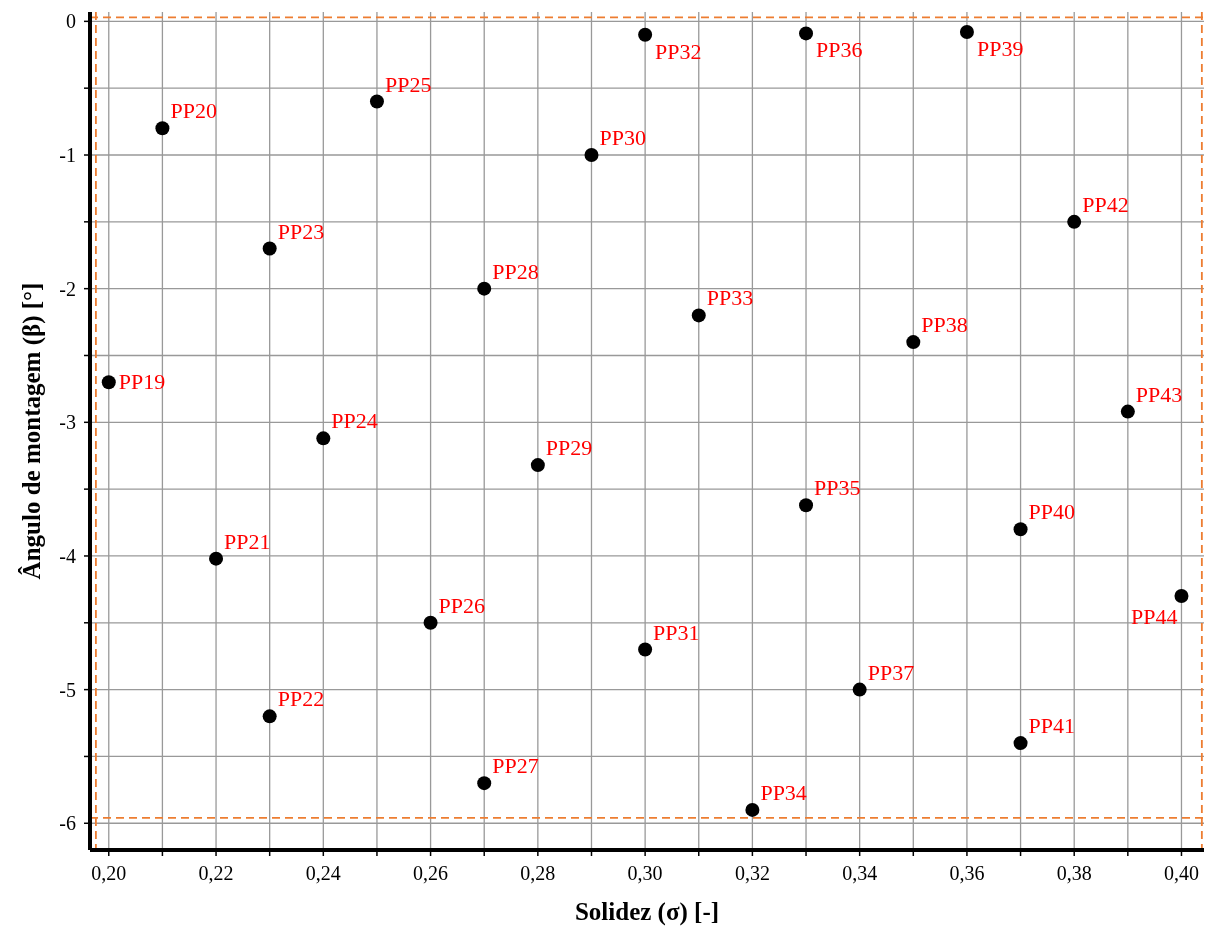 The image size is (1216, 939). I want to click on x-tick-label: 0,26, so click(431, 873).